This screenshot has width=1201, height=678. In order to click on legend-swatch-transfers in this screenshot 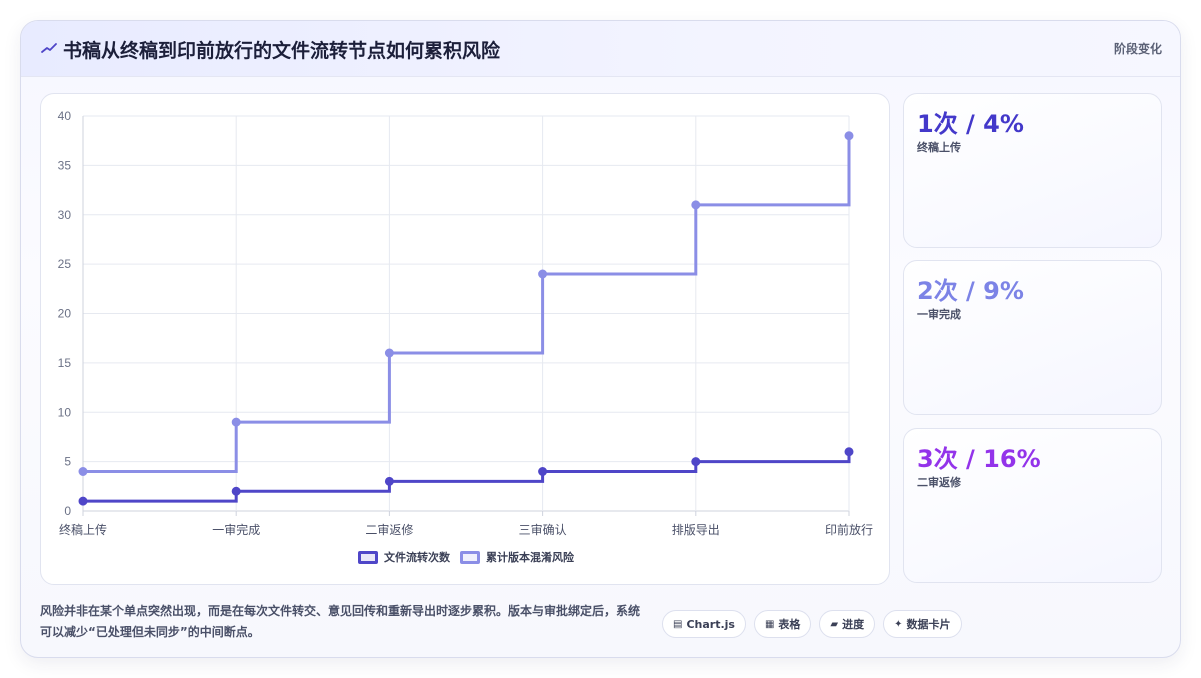, I will do `click(368, 557)`.